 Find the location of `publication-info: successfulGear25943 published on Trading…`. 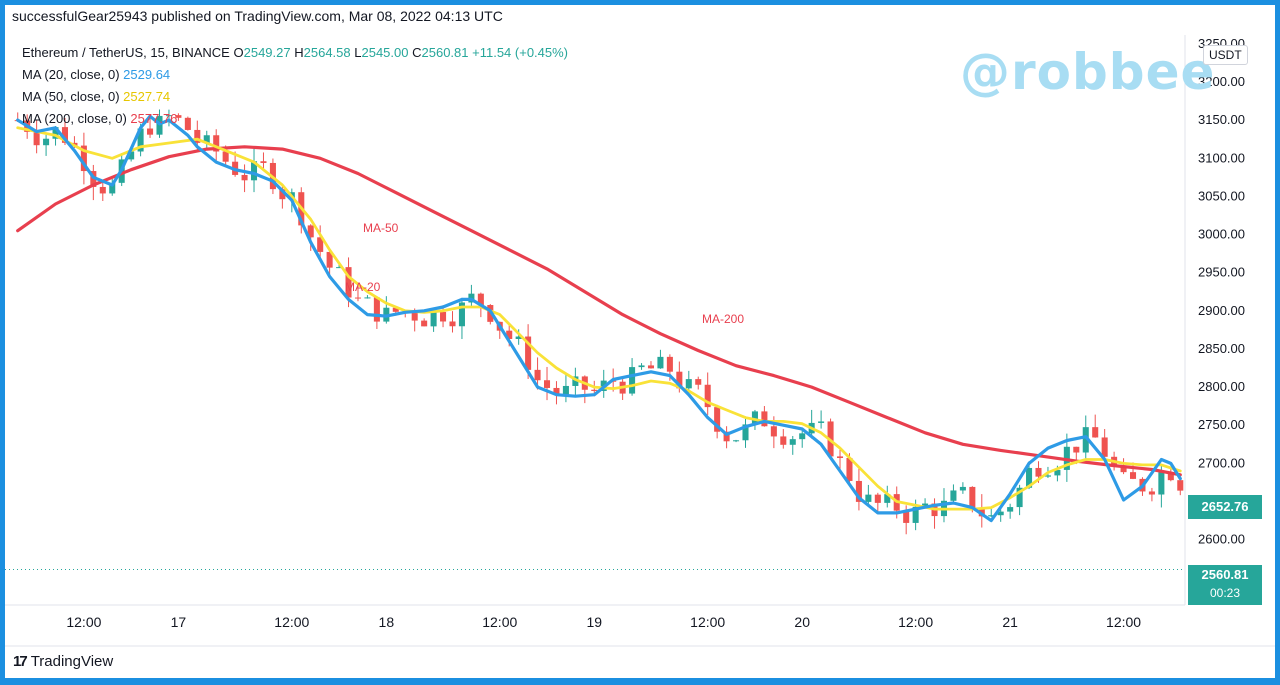

publication-info: successfulGear25943 published on Trading… is located at coordinates (257, 16).